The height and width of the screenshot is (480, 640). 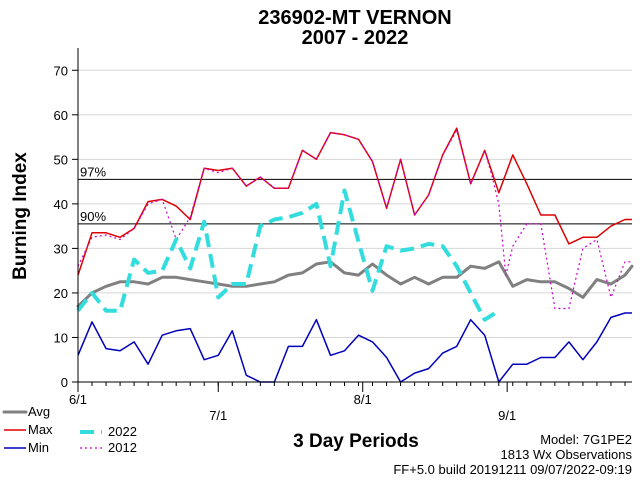 What do you see at coordinates (122, 431) in the screenshot?
I see `legend-label-2022: 2022` at bounding box center [122, 431].